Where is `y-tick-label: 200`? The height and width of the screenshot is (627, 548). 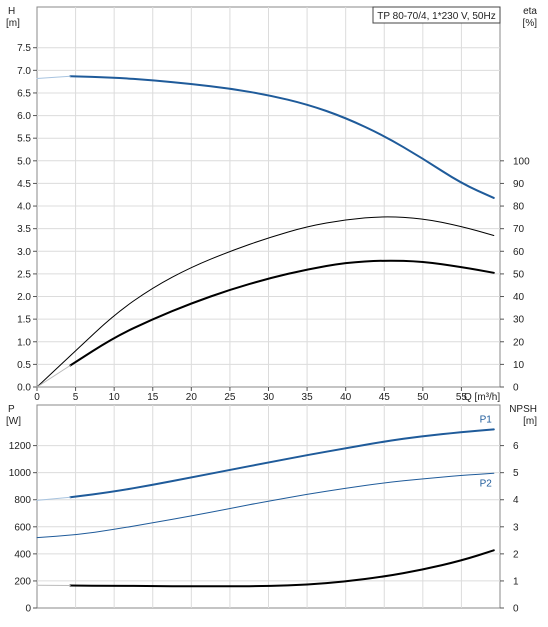
y-tick-label: 200 is located at coordinates (22, 581).